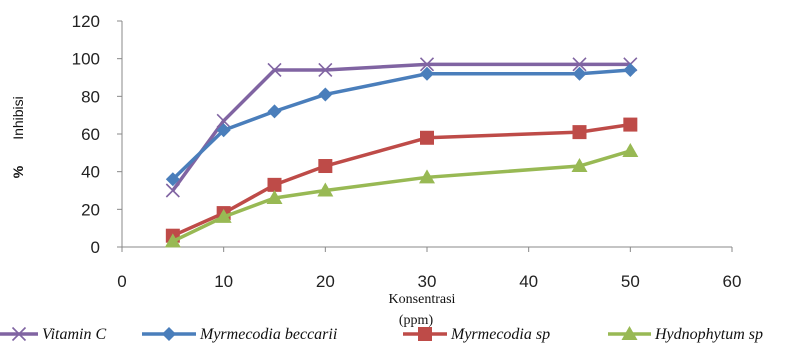 This screenshot has height=343, width=800. Describe the element at coordinates (86, 21) in the screenshot. I see `y-tick-label: 120` at that location.